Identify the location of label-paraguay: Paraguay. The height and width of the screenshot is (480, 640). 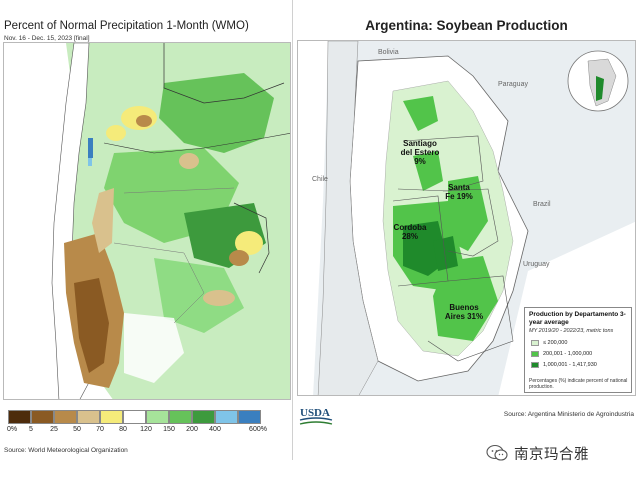
(513, 84).